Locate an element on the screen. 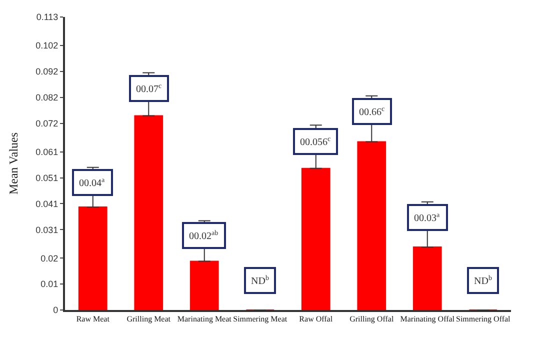 Image resolution: width=533 pixels, height=350 pixels. y-tick-label: 0.072 is located at coordinates (47, 123).